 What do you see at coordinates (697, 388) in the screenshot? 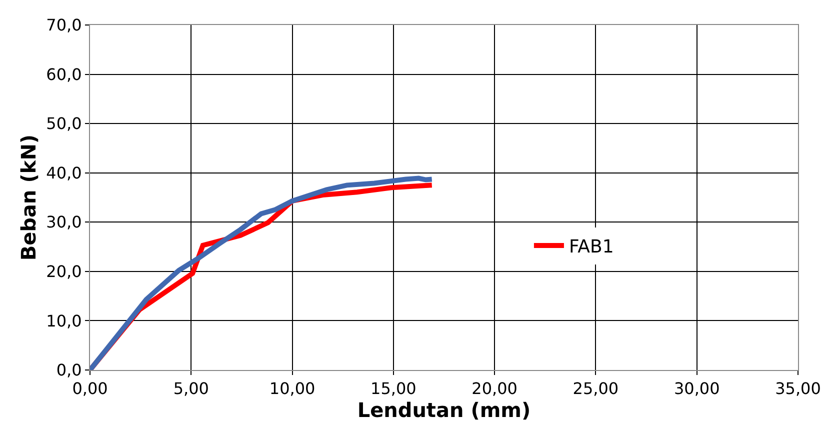
I see `x-tick-label: 30,00` at bounding box center [697, 388].